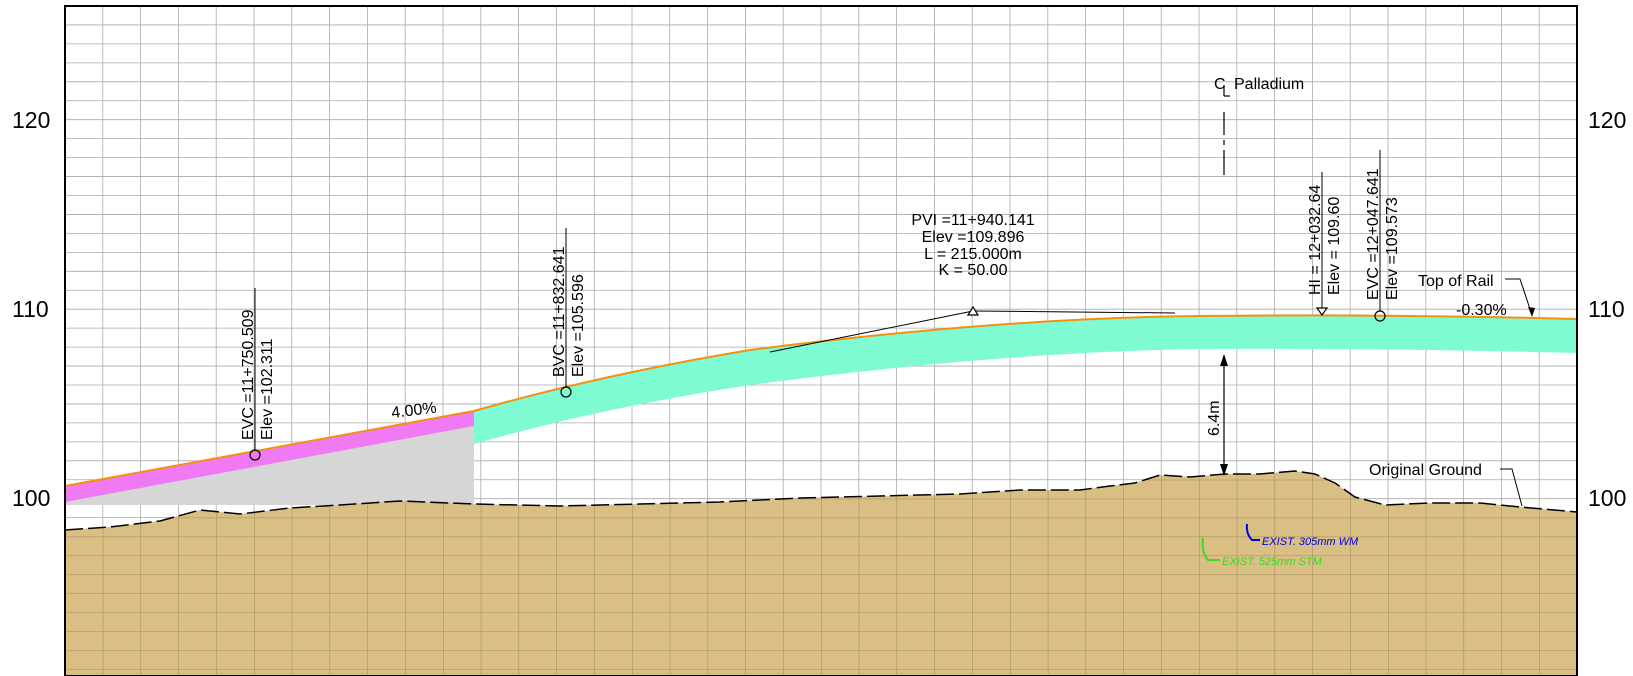 This screenshot has width=1633, height=676. I want to click on y-tick-right-120: 120, so click(1607, 120).